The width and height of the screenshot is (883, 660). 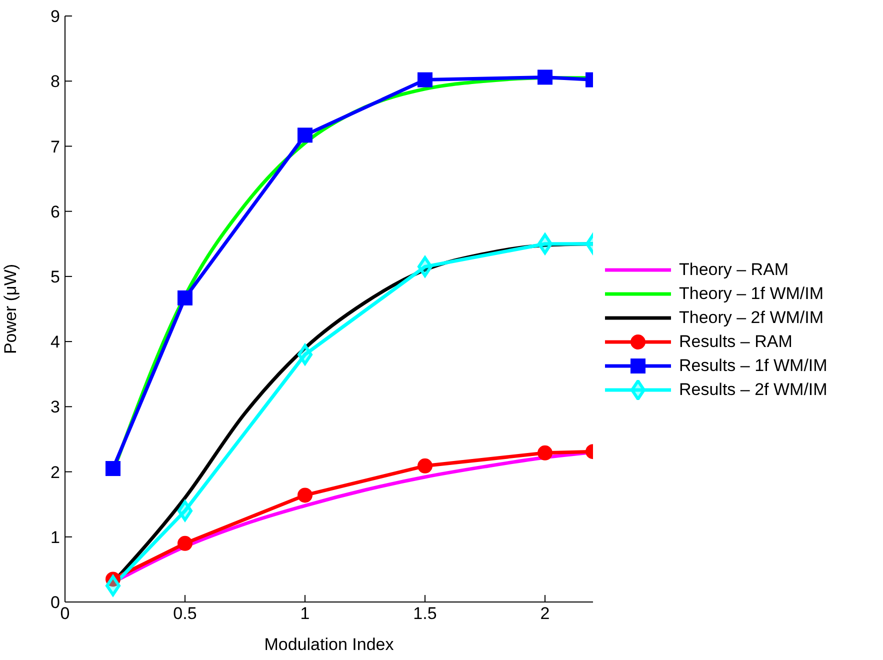 I want to click on x-axis-title: Modulation Index, so click(x=329, y=644).